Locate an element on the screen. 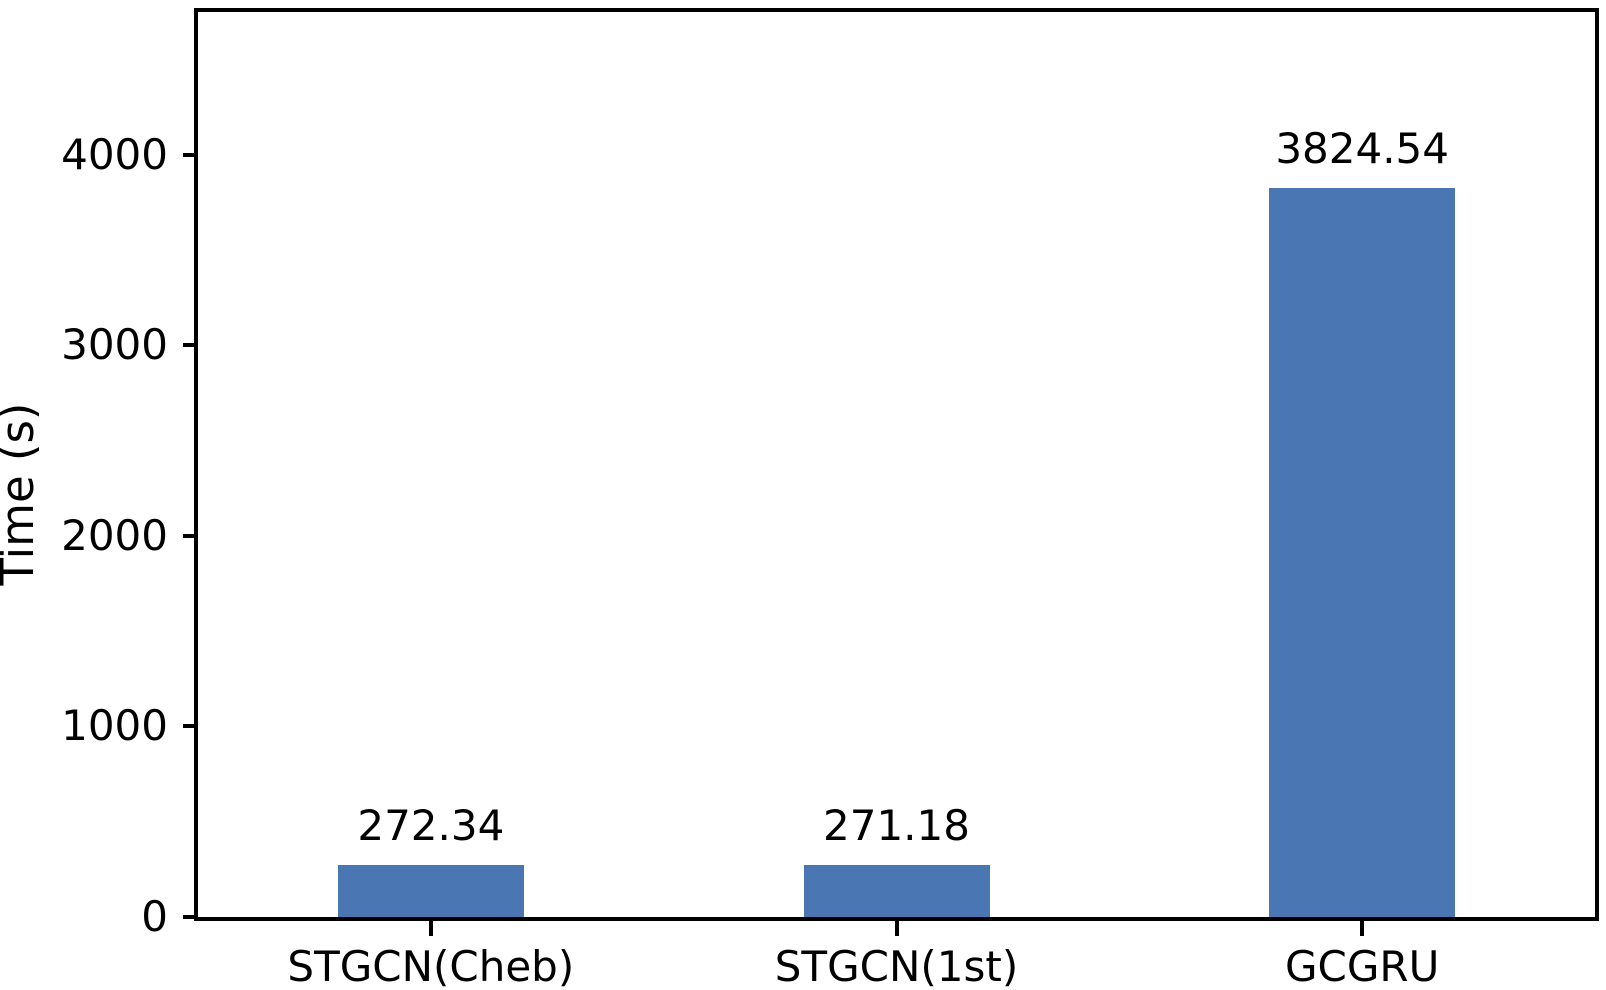 This screenshot has height=990, width=1606. y-tick-label: 4000 is located at coordinates (114, 154).